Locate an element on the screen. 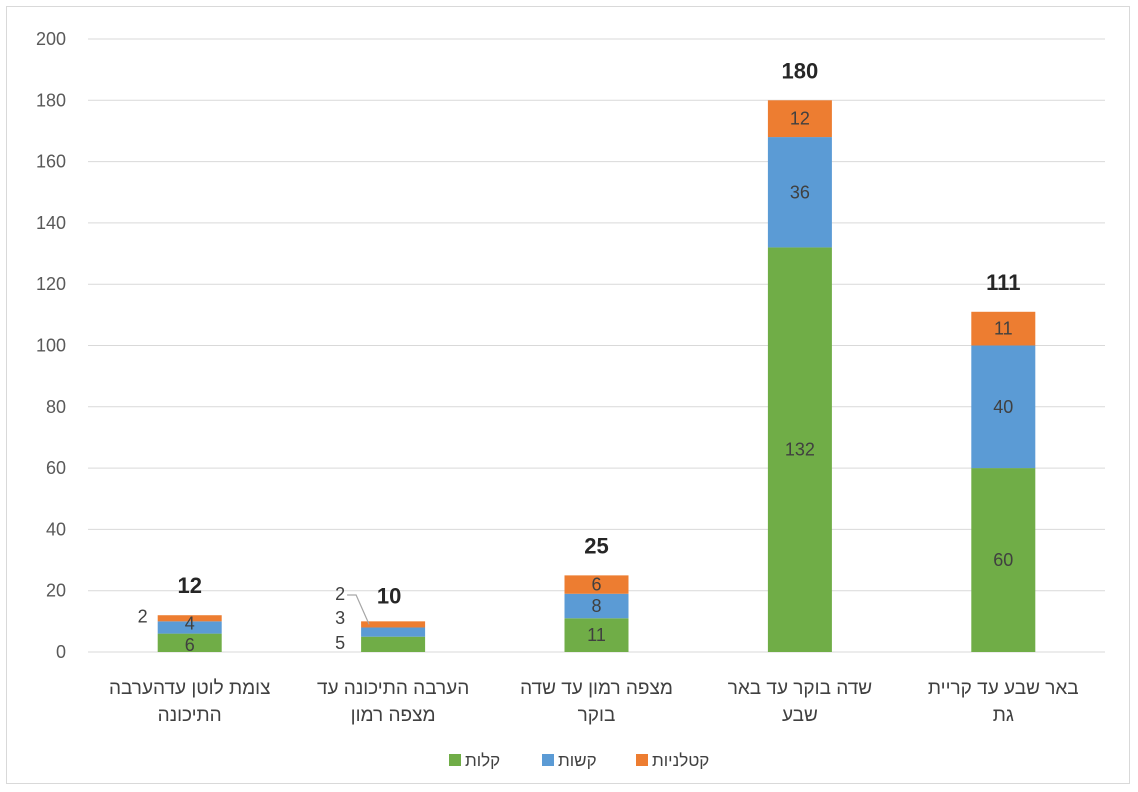  total-label: 10 is located at coordinates (389, 595).